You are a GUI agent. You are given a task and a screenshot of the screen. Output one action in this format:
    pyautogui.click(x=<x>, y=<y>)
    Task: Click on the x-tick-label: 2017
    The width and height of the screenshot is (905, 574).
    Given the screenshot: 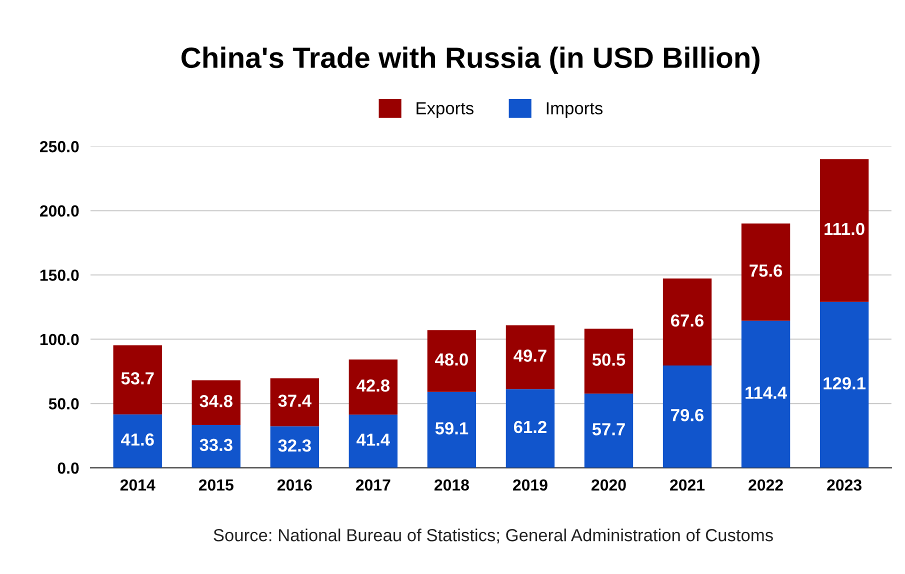 What is the action you would take?
    pyautogui.click(x=373, y=485)
    